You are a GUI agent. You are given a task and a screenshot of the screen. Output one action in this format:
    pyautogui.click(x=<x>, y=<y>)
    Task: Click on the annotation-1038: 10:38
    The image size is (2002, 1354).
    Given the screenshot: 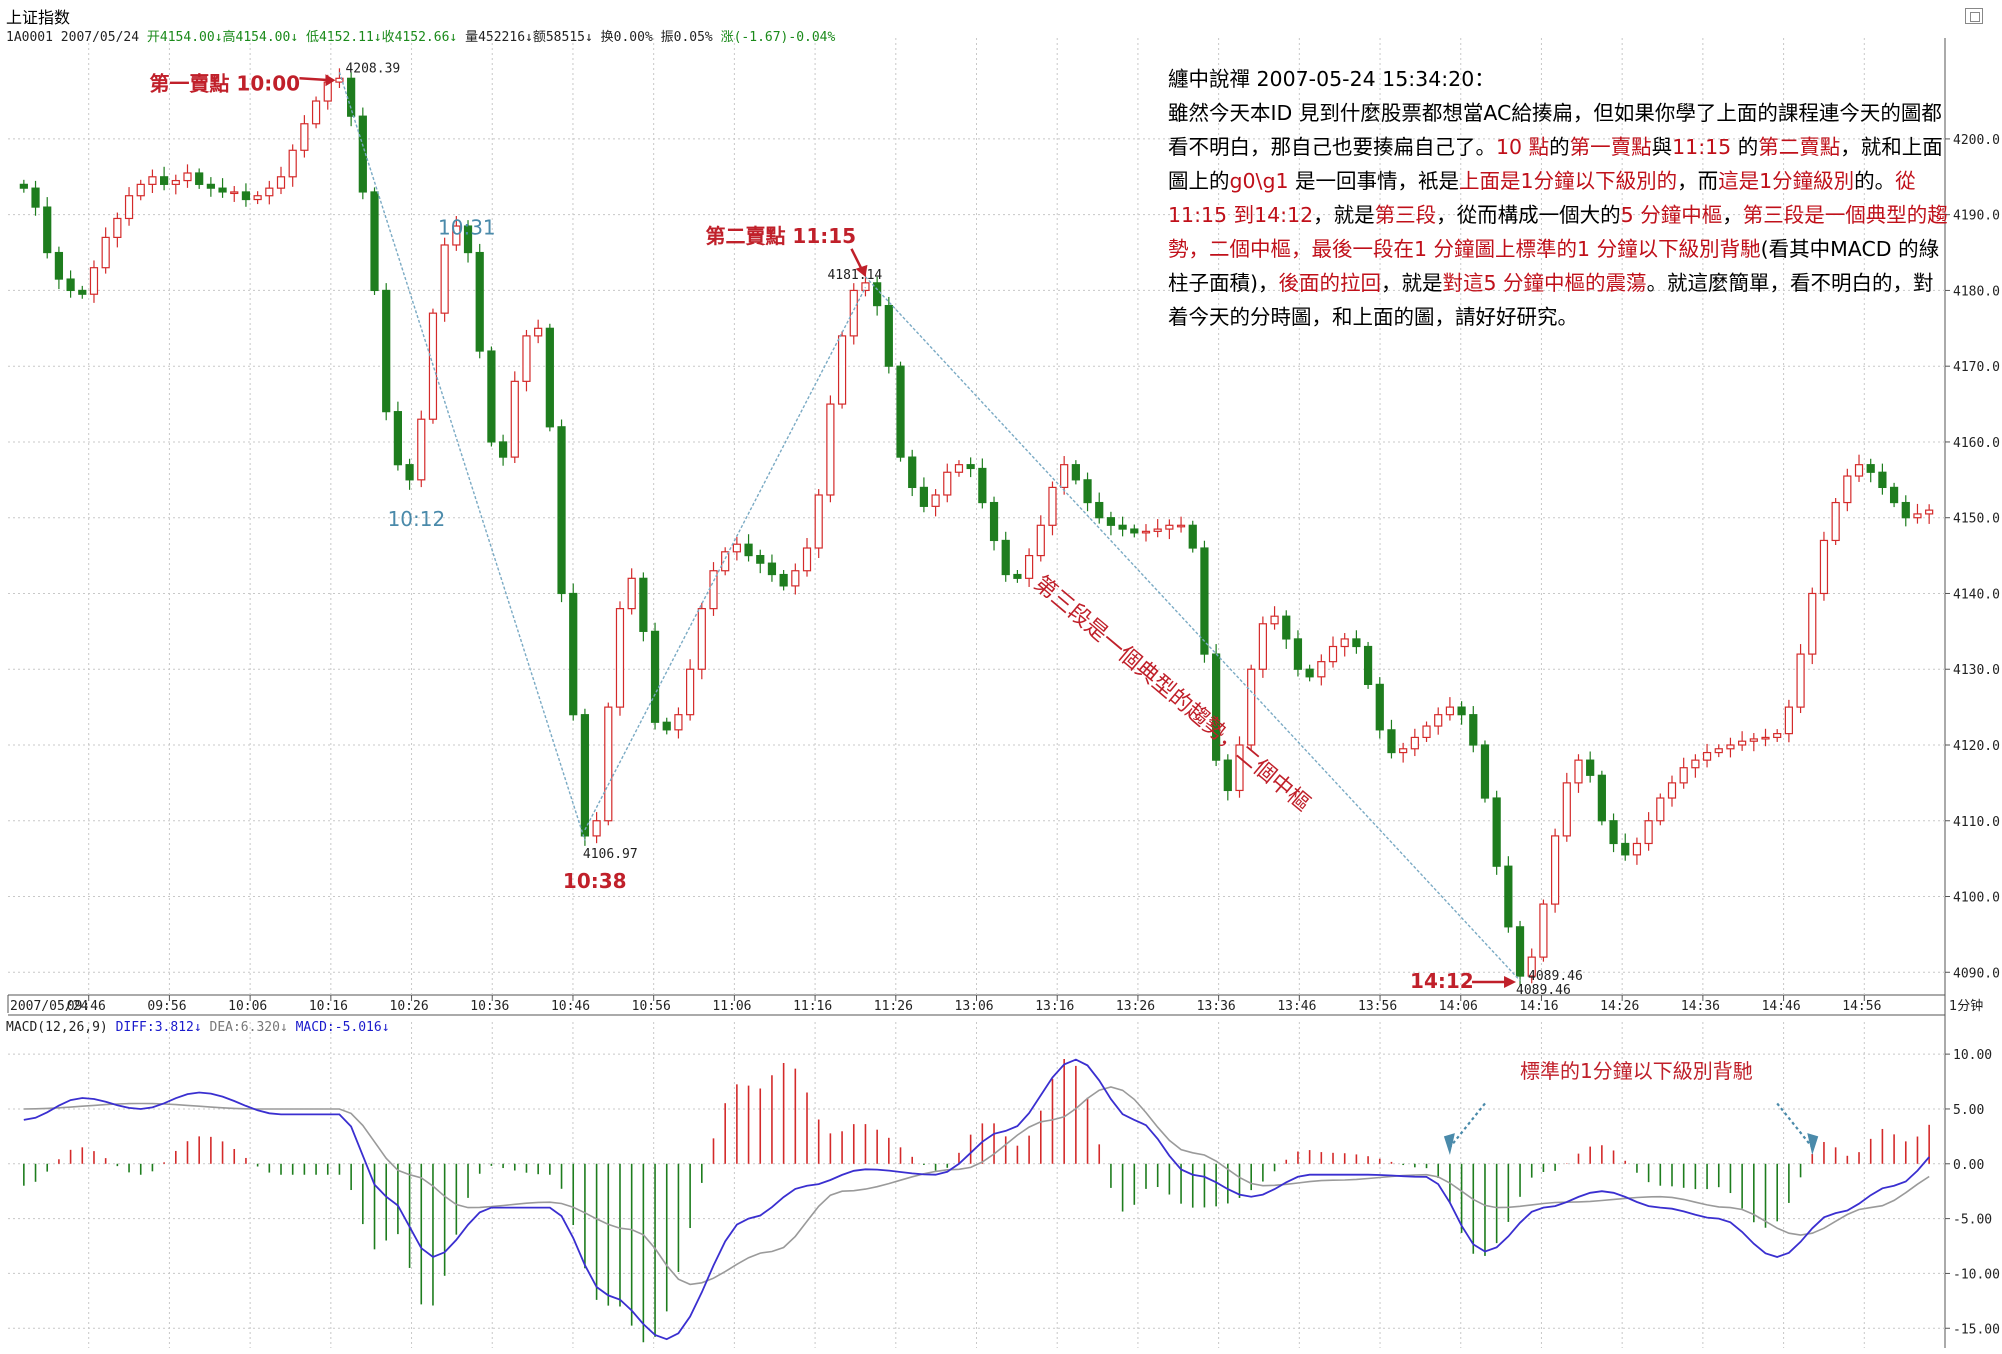 What is the action you would take?
    pyautogui.click(x=595, y=881)
    